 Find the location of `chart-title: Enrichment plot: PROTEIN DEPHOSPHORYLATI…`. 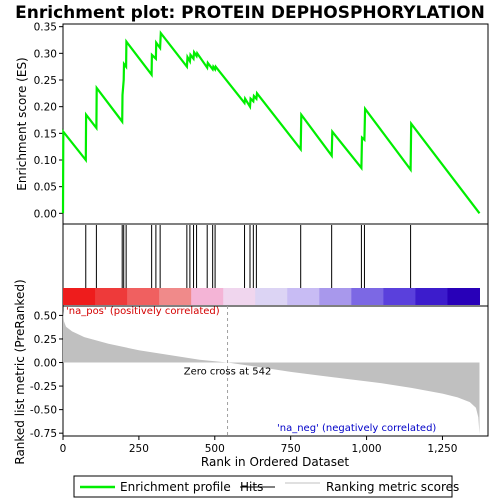

chart-title: Enrichment plot: PROTEIN DEPHOSPHORYLATI… is located at coordinates (250, 13).